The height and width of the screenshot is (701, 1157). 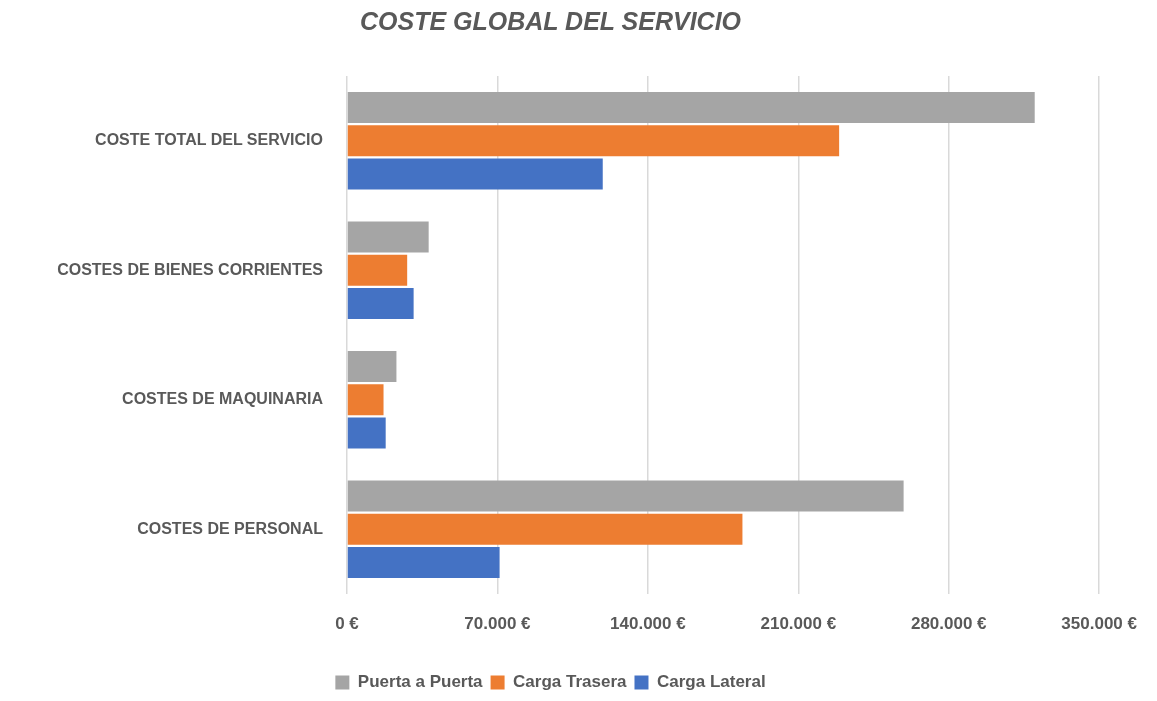 What do you see at coordinates (648, 623) in the screenshot?
I see `x-tick-label: 140.000 €` at bounding box center [648, 623].